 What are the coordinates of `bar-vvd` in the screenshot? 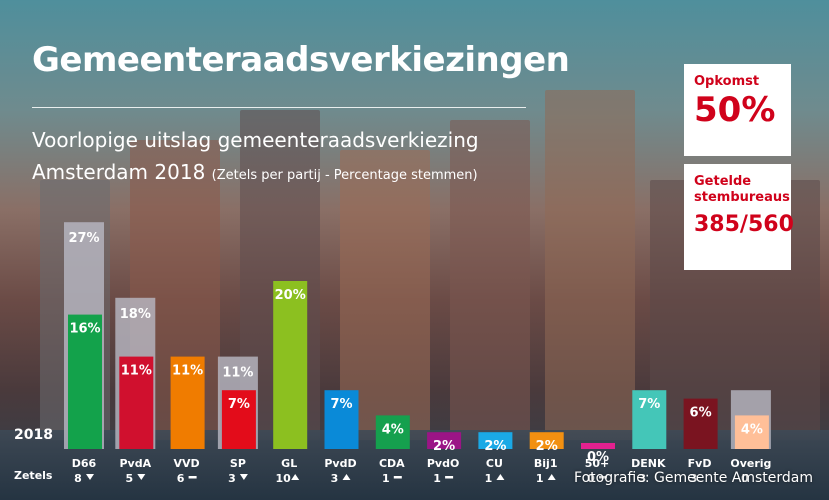 It's located at (187, 402).